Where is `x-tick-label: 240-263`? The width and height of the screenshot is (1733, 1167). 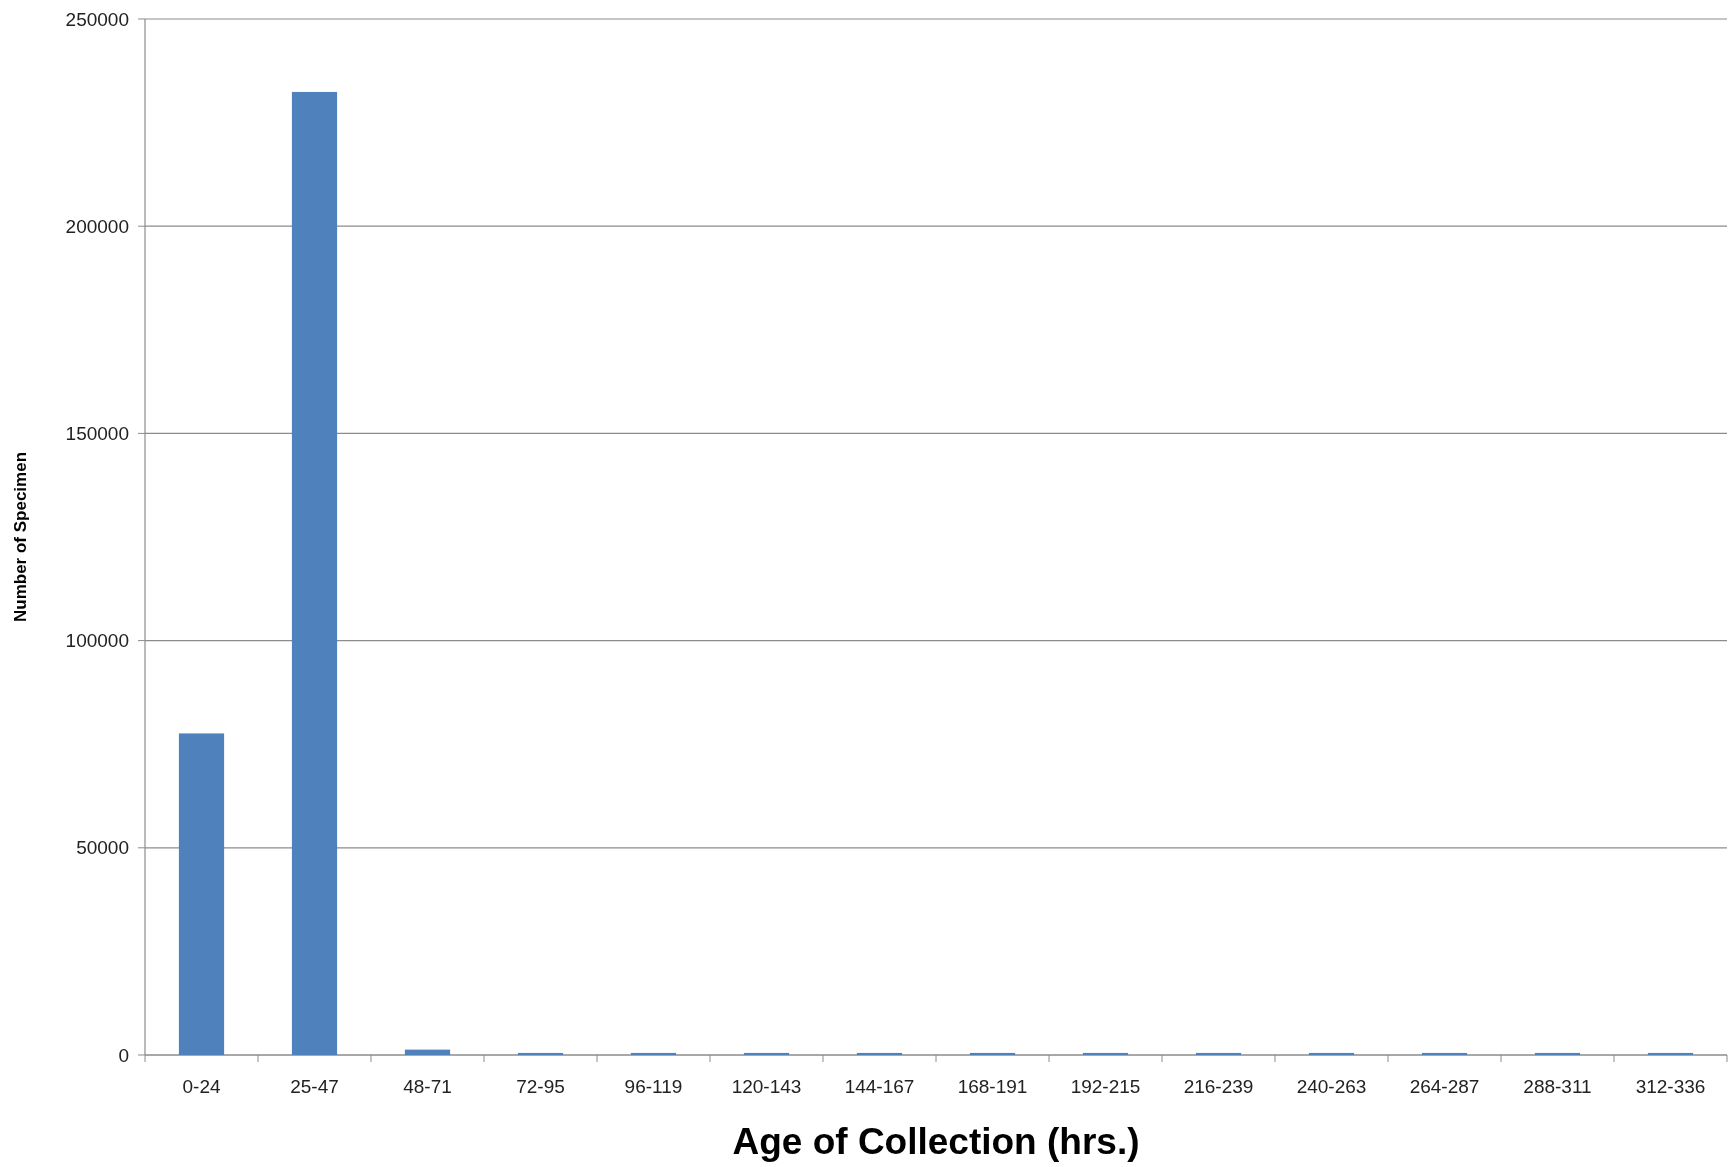
x-tick-label: 240-263 is located at coordinates (1331, 1086).